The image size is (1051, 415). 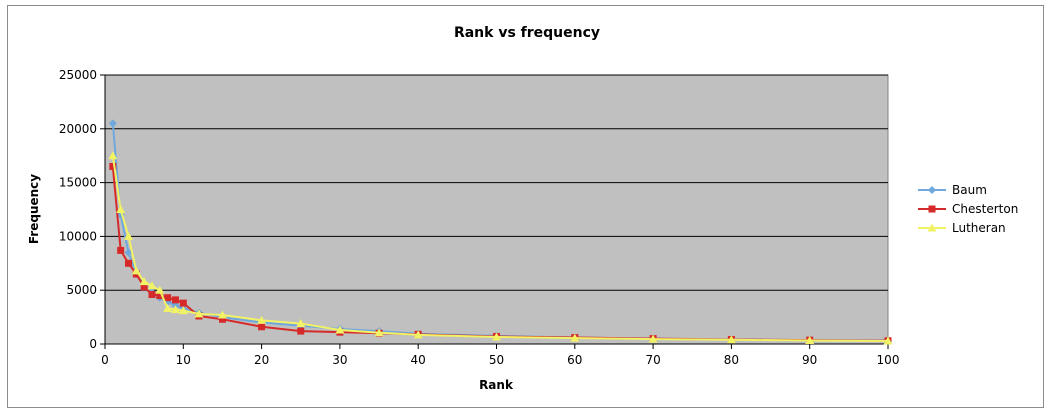 I want to click on x-tick-label: 10, so click(x=183, y=360).